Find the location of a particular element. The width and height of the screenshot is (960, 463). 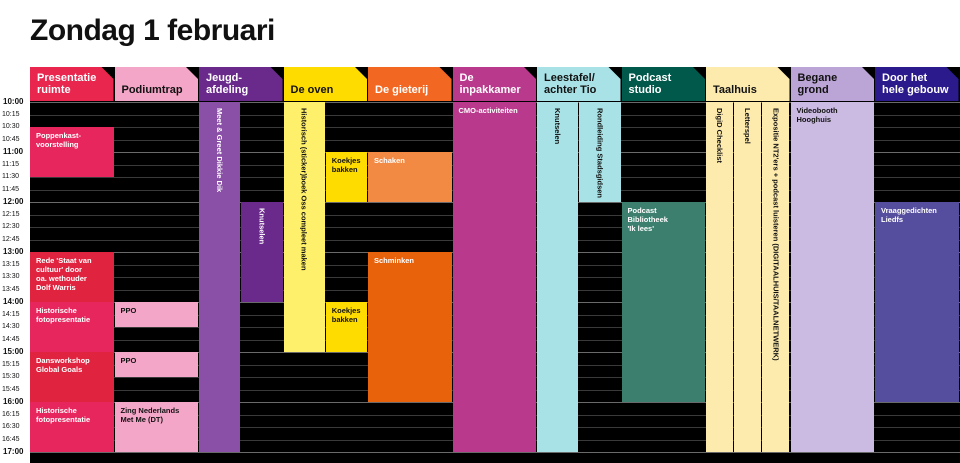

time-label: 11:45 is located at coordinates (10, 189).